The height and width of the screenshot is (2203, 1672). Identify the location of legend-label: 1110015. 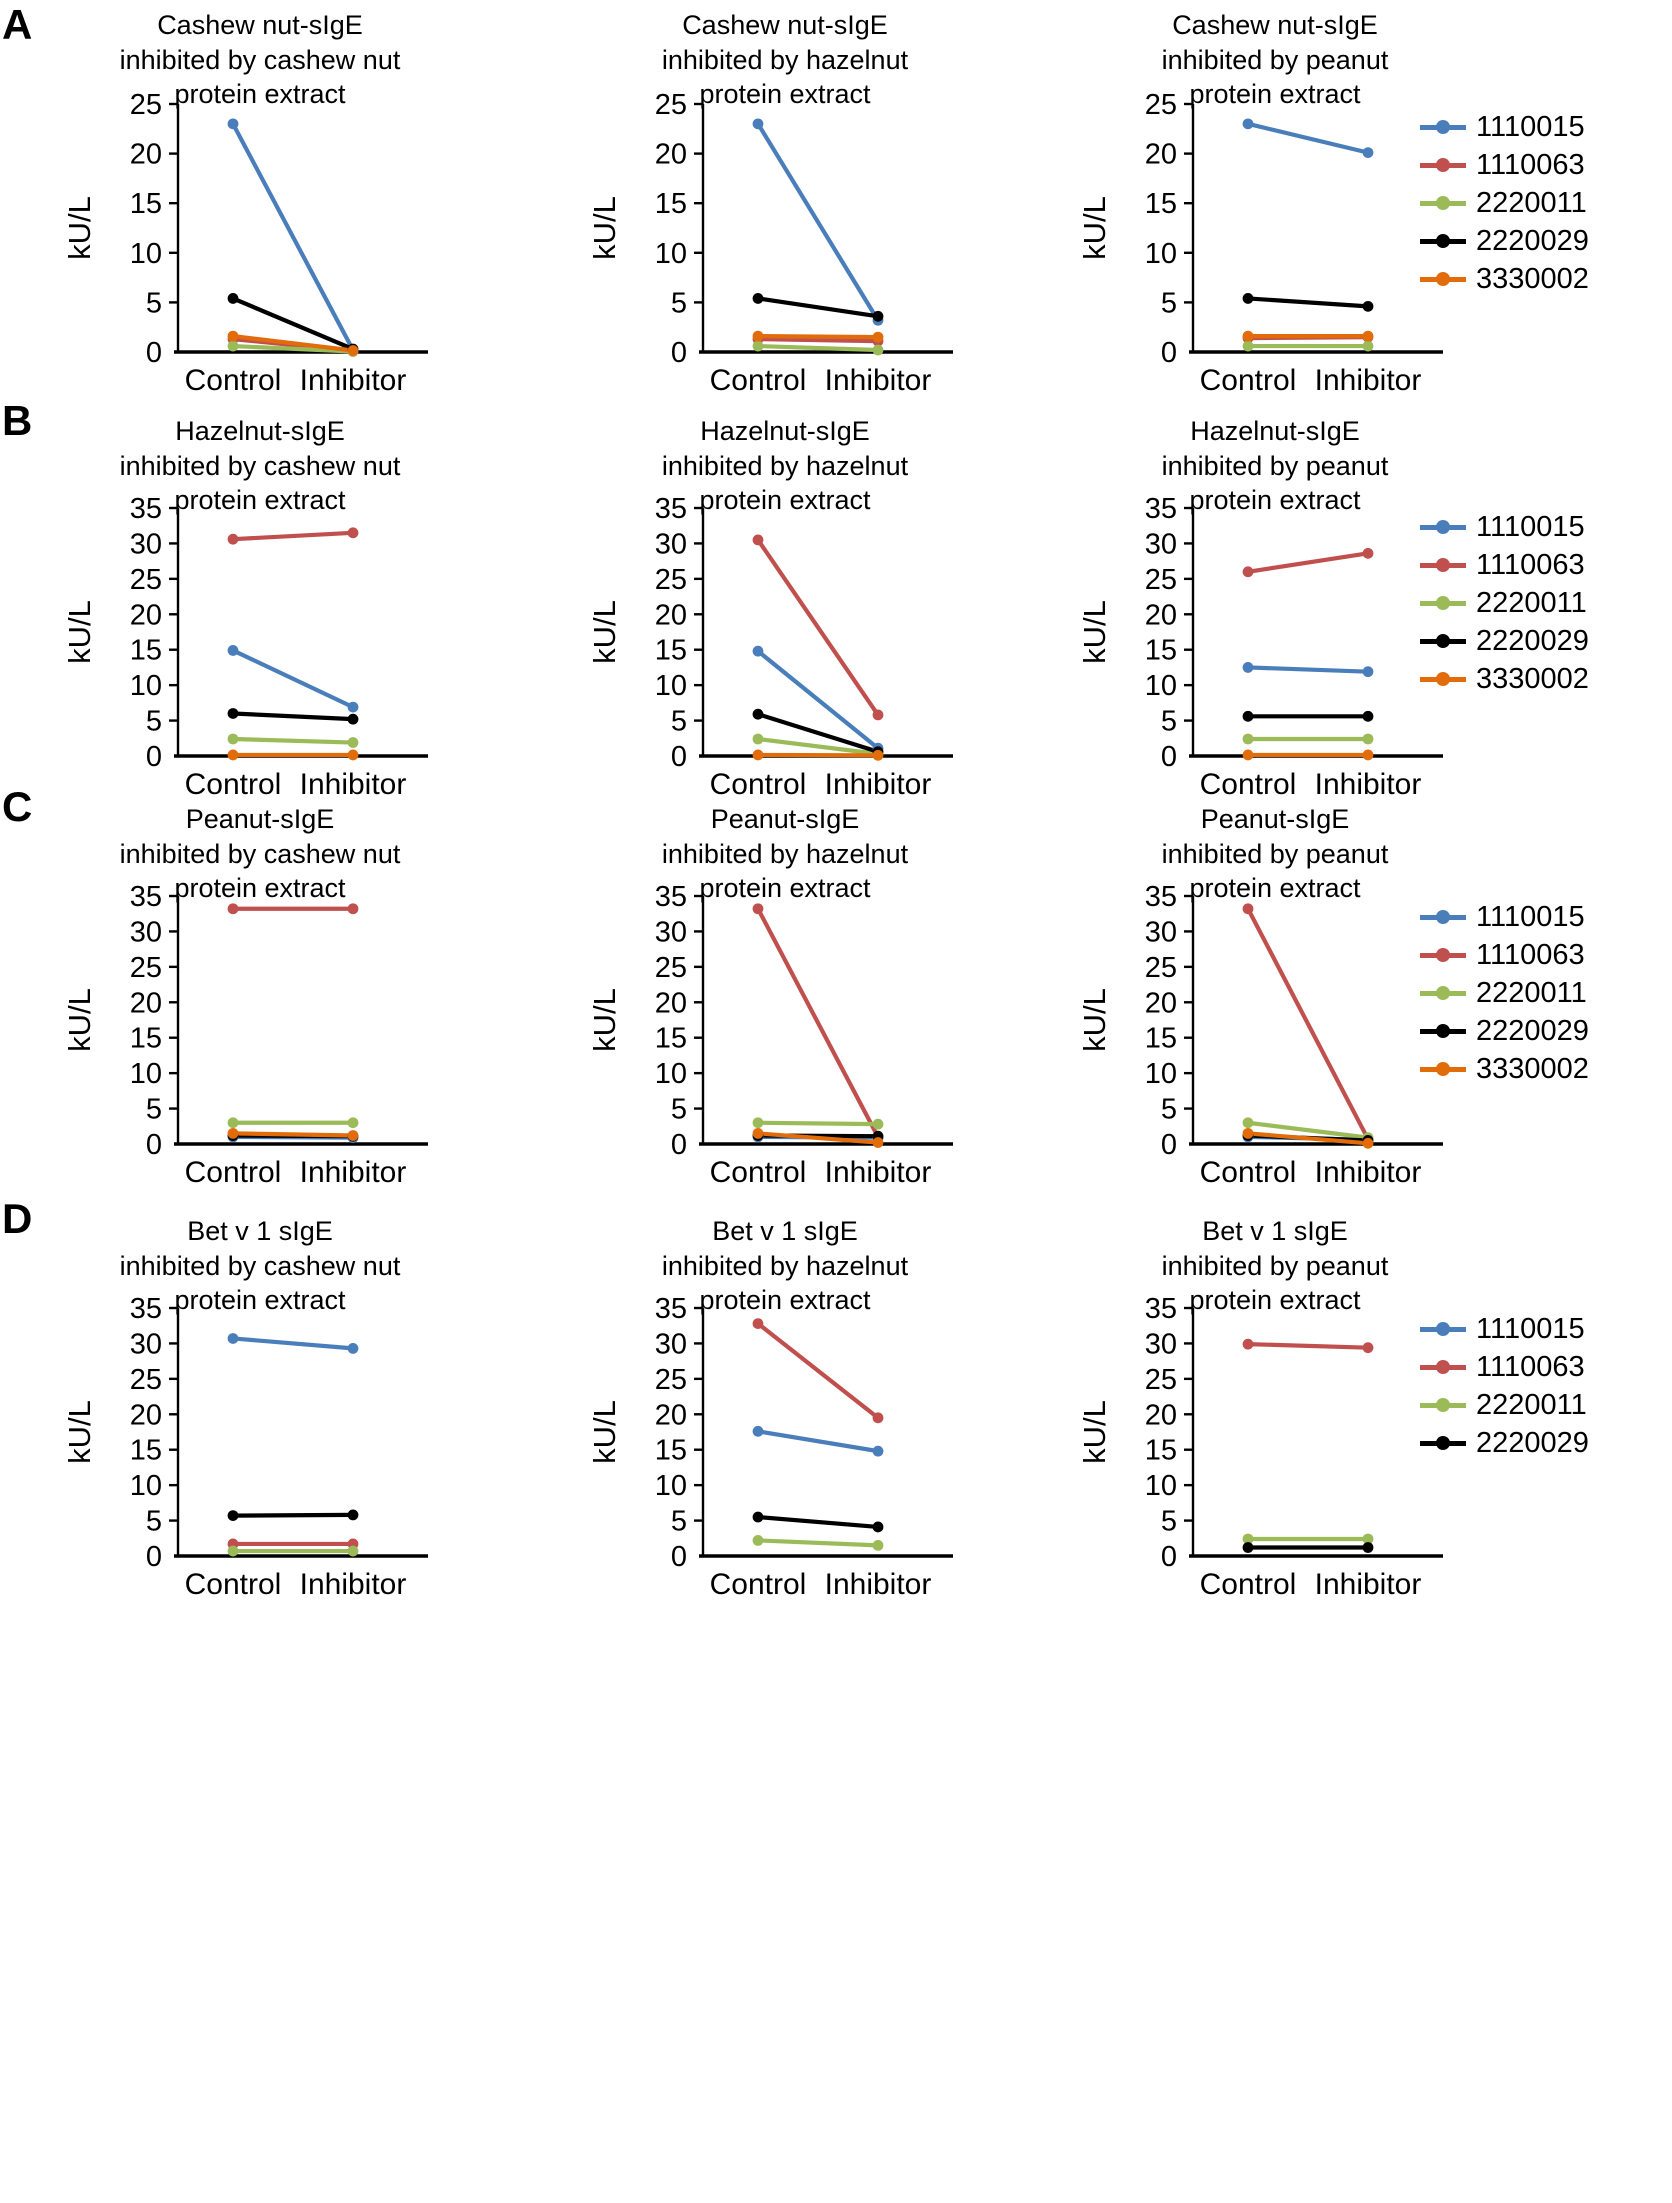
(1530, 1328).